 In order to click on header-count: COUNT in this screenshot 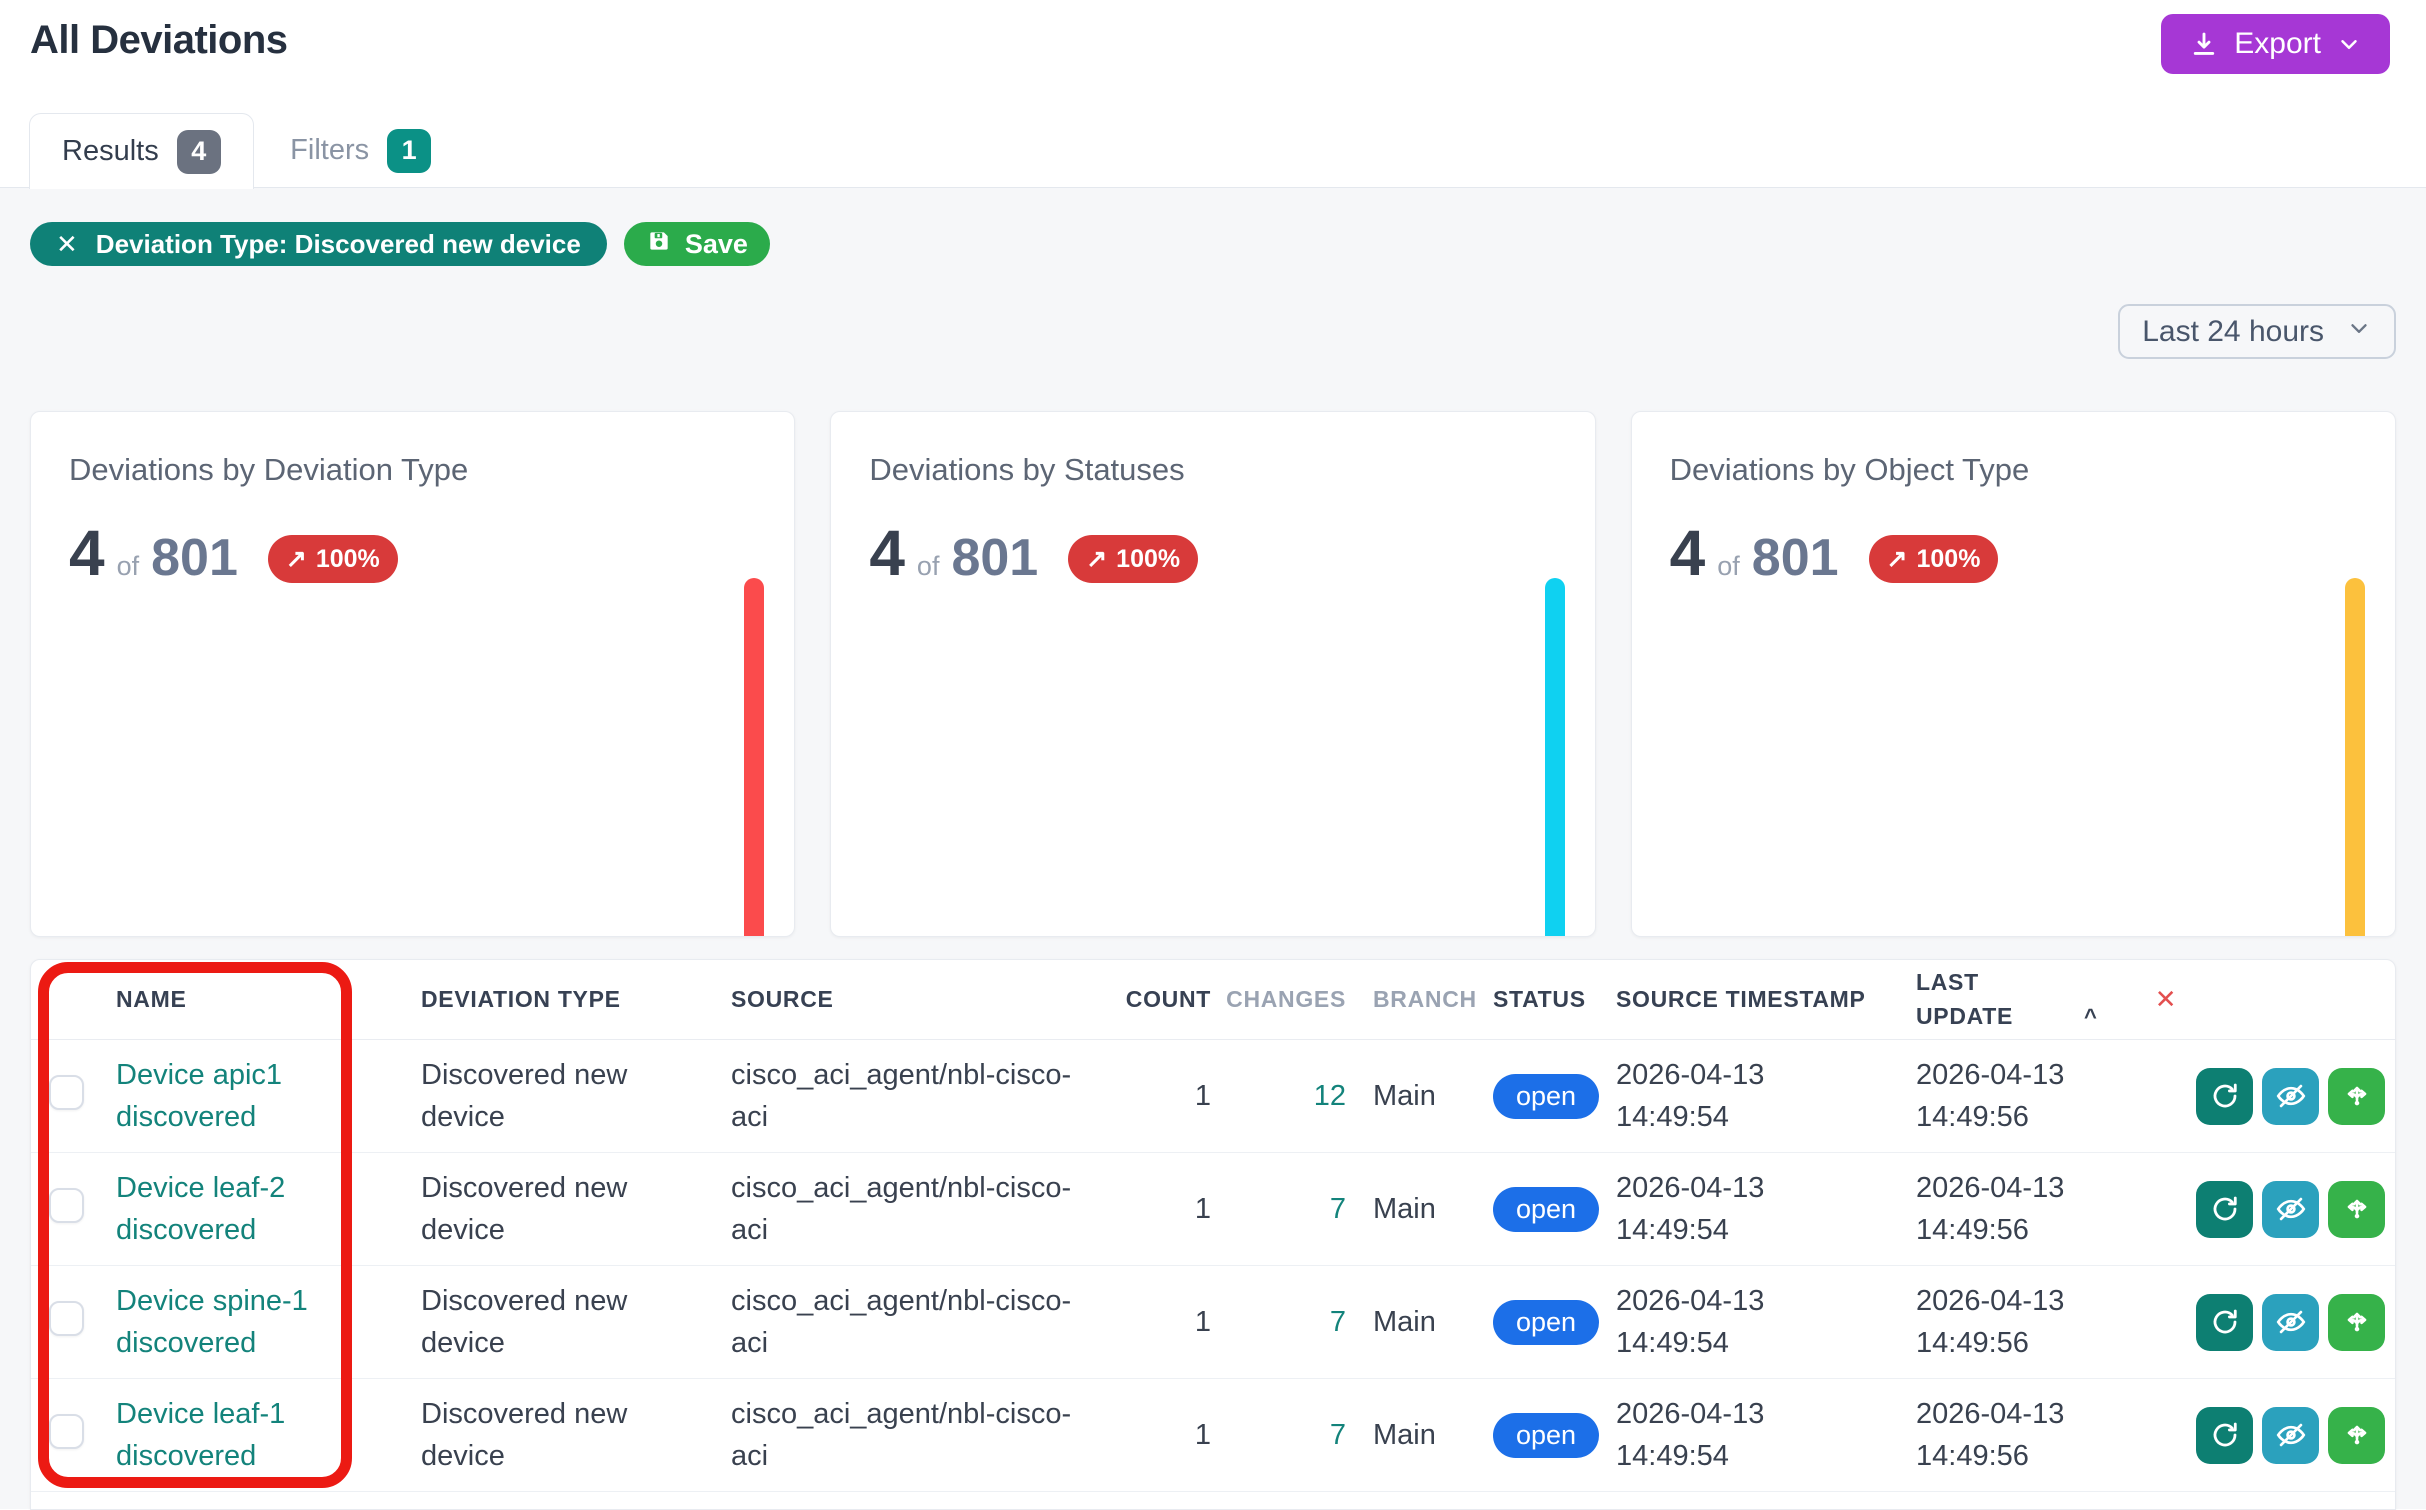, I will do `click(1168, 999)`.